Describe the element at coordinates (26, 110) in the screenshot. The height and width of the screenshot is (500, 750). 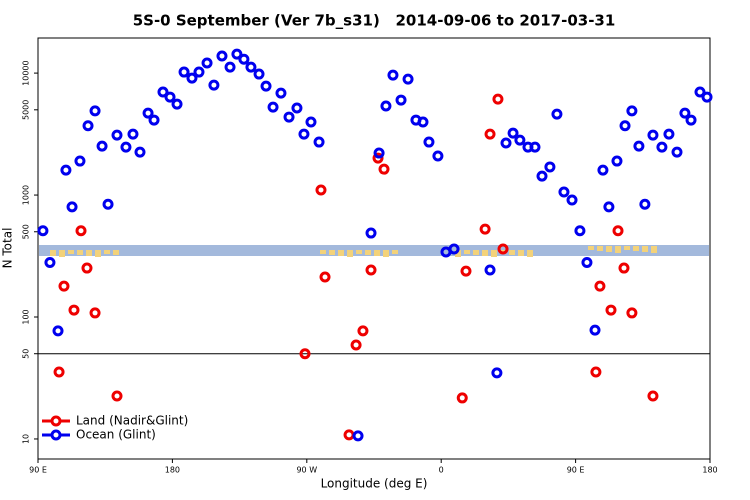
I see `y-tick-label: 5000` at that location.